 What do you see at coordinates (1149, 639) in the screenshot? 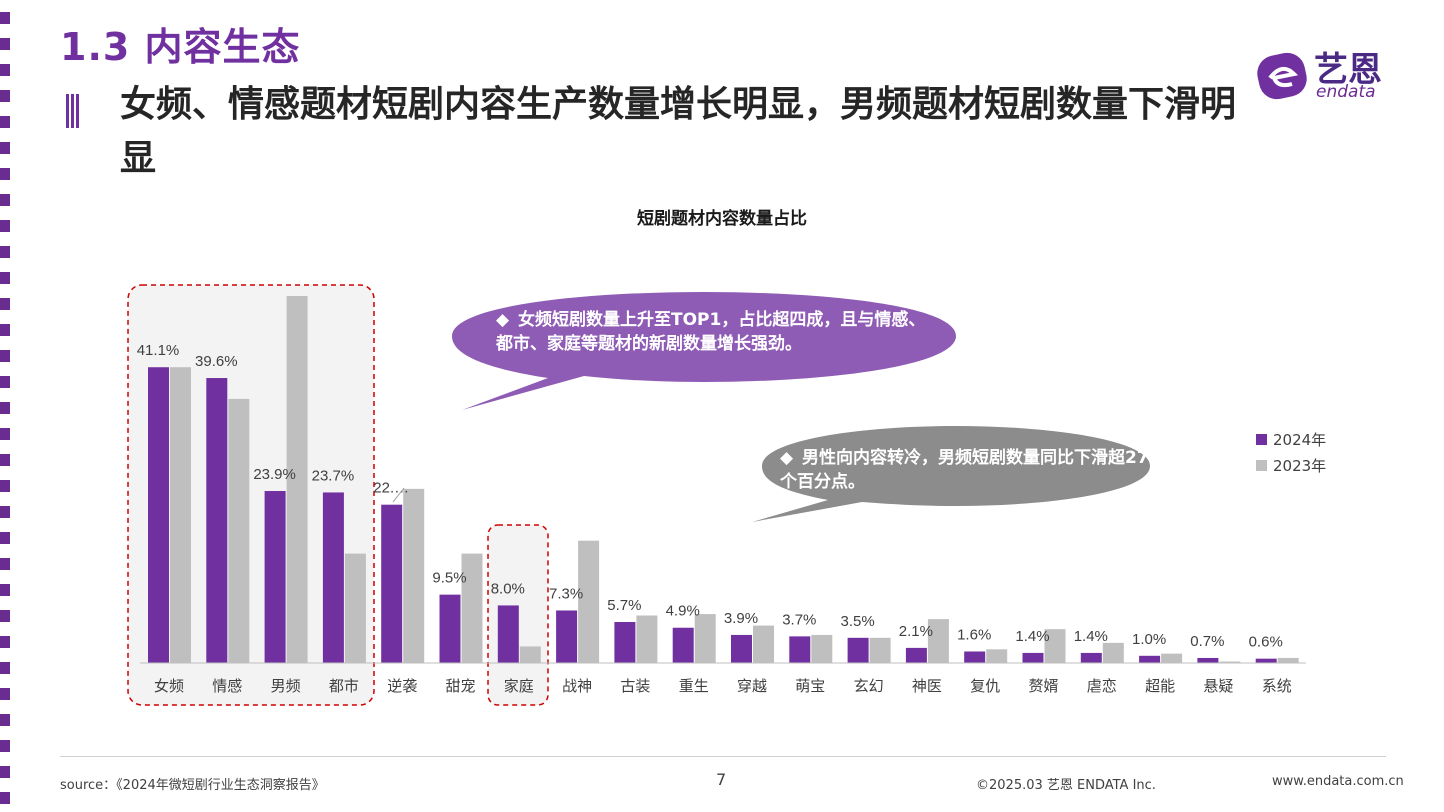
I see `data-label-17: 1.0%` at bounding box center [1149, 639].